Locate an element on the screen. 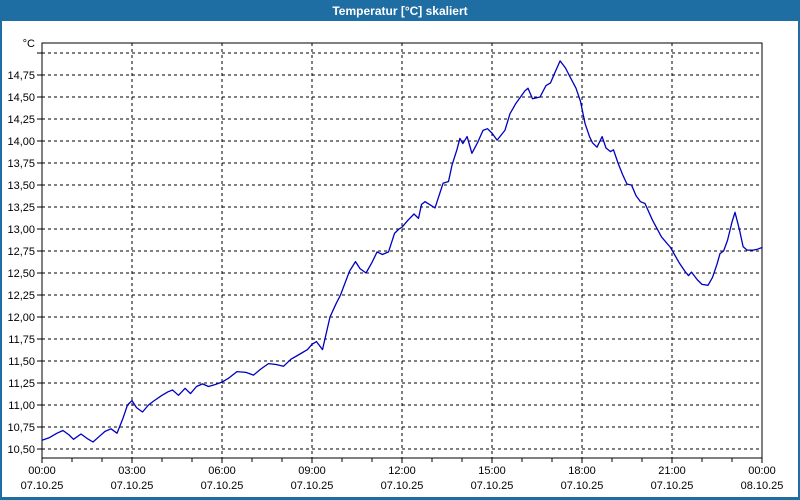  y-tick-label: 11,75 is located at coordinates (21, 340).